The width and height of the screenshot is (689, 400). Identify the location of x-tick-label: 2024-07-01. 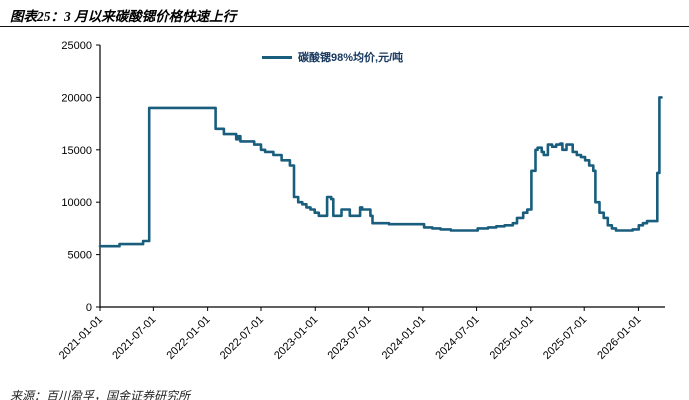
(457, 338).